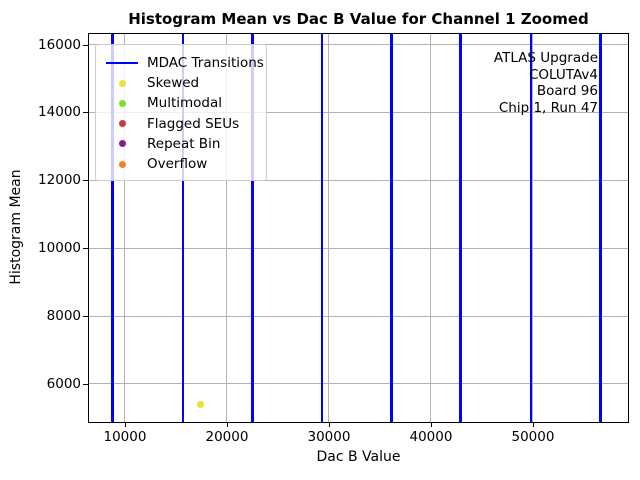  What do you see at coordinates (358, 457) in the screenshot?
I see `x-axis-label: Dac B Value` at bounding box center [358, 457].